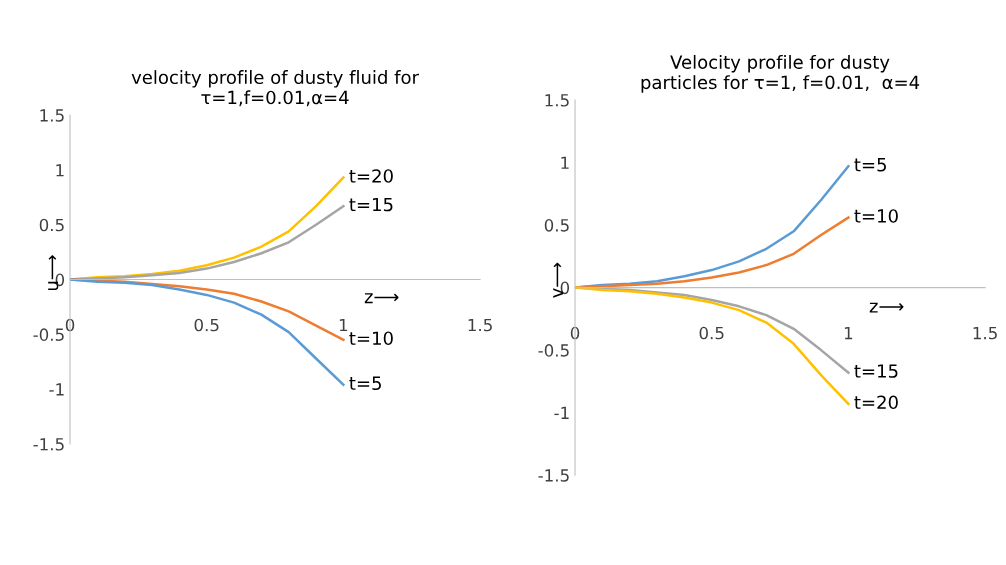 The image size is (1006, 565). Describe the element at coordinates (275, 88) in the screenshot. I see `chart-title: velocity profile of dusty fluid for τ=1,f=0.01,α=4` at that location.